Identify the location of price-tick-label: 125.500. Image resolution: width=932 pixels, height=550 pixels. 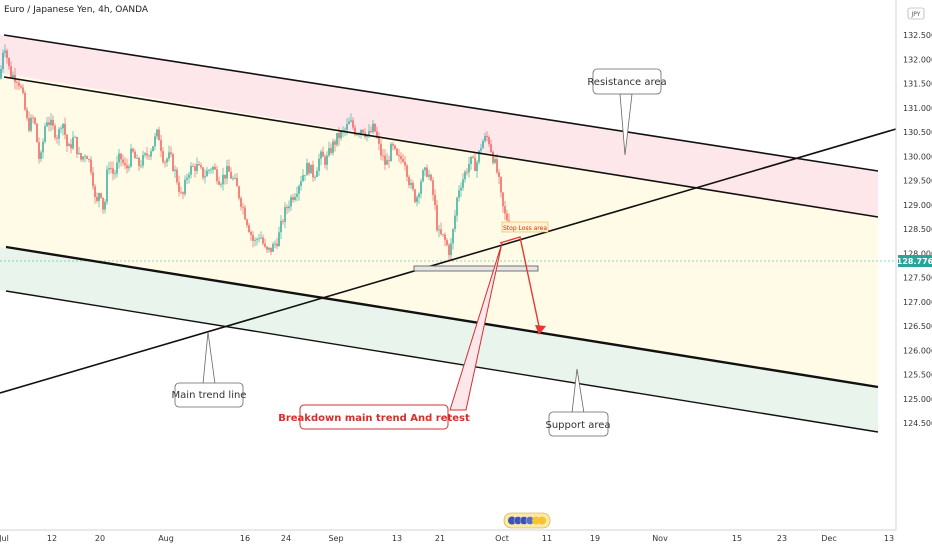
(917, 375).